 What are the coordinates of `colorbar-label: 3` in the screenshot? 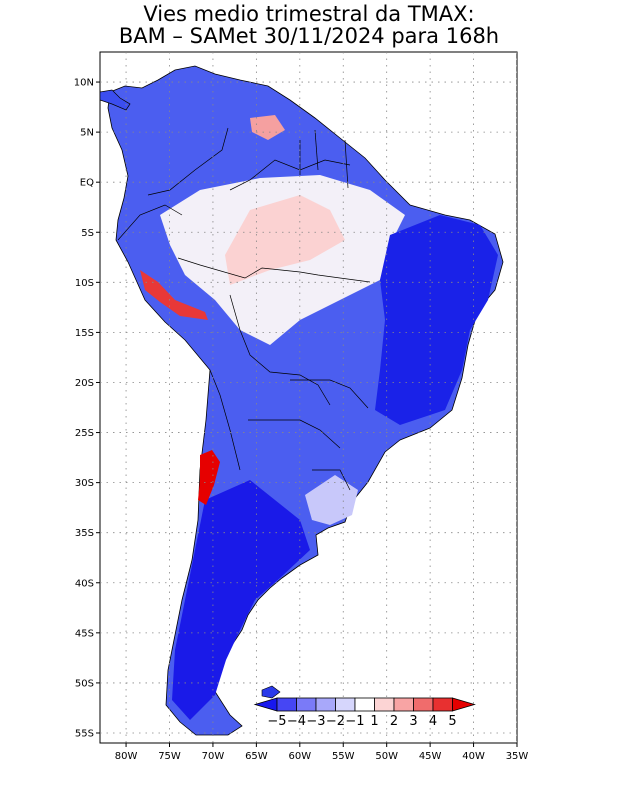 It's located at (413, 721).